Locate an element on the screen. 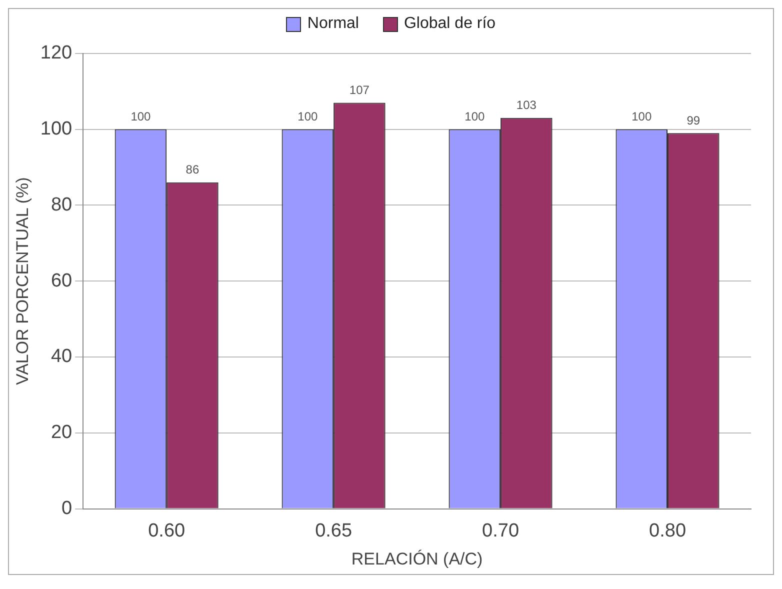  legend-label: Global de río is located at coordinates (450, 24).